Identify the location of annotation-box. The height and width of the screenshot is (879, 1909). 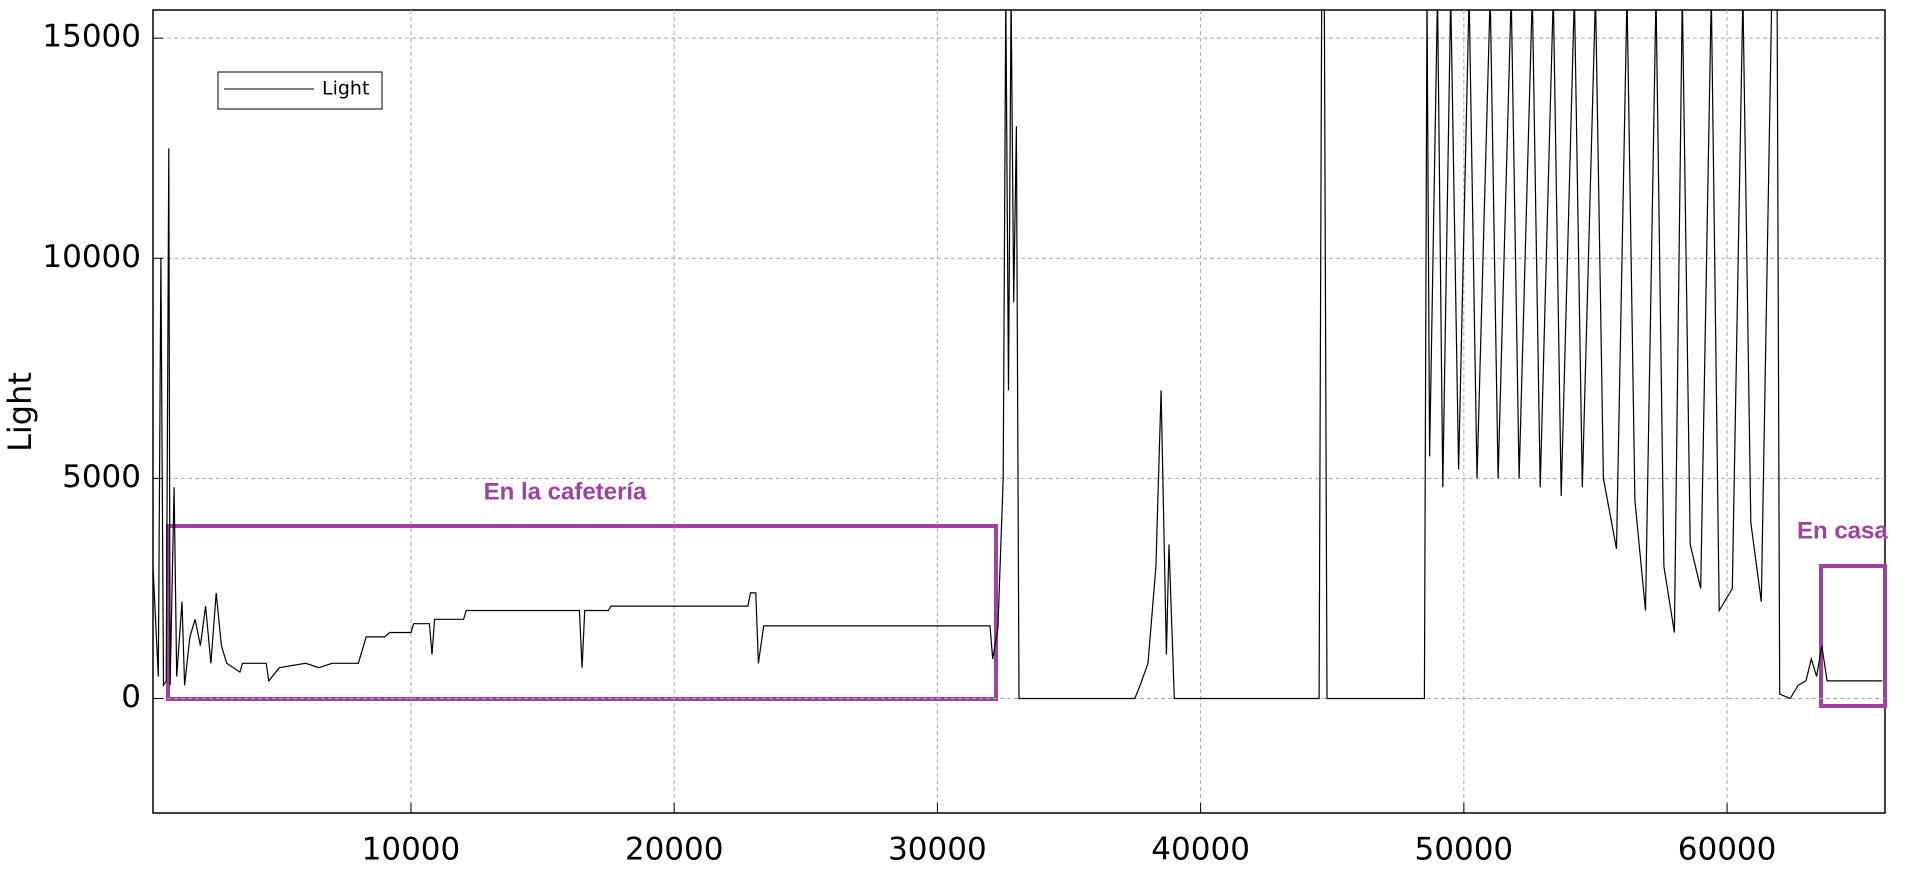
(1853, 636).